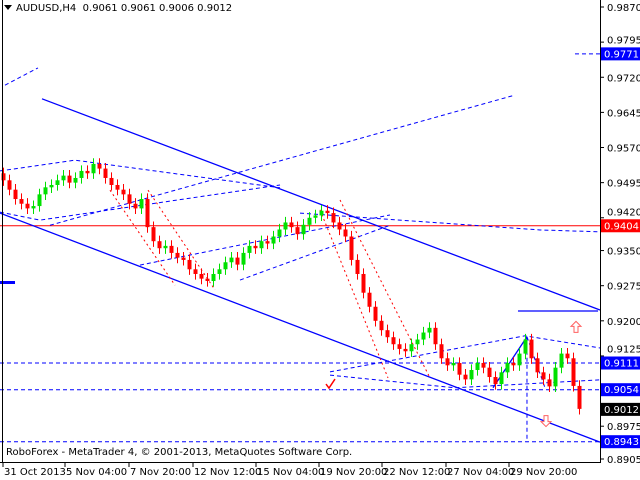  What do you see at coordinates (546, 421) in the screenshot?
I see `arrow-down-icon` at bounding box center [546, 421].